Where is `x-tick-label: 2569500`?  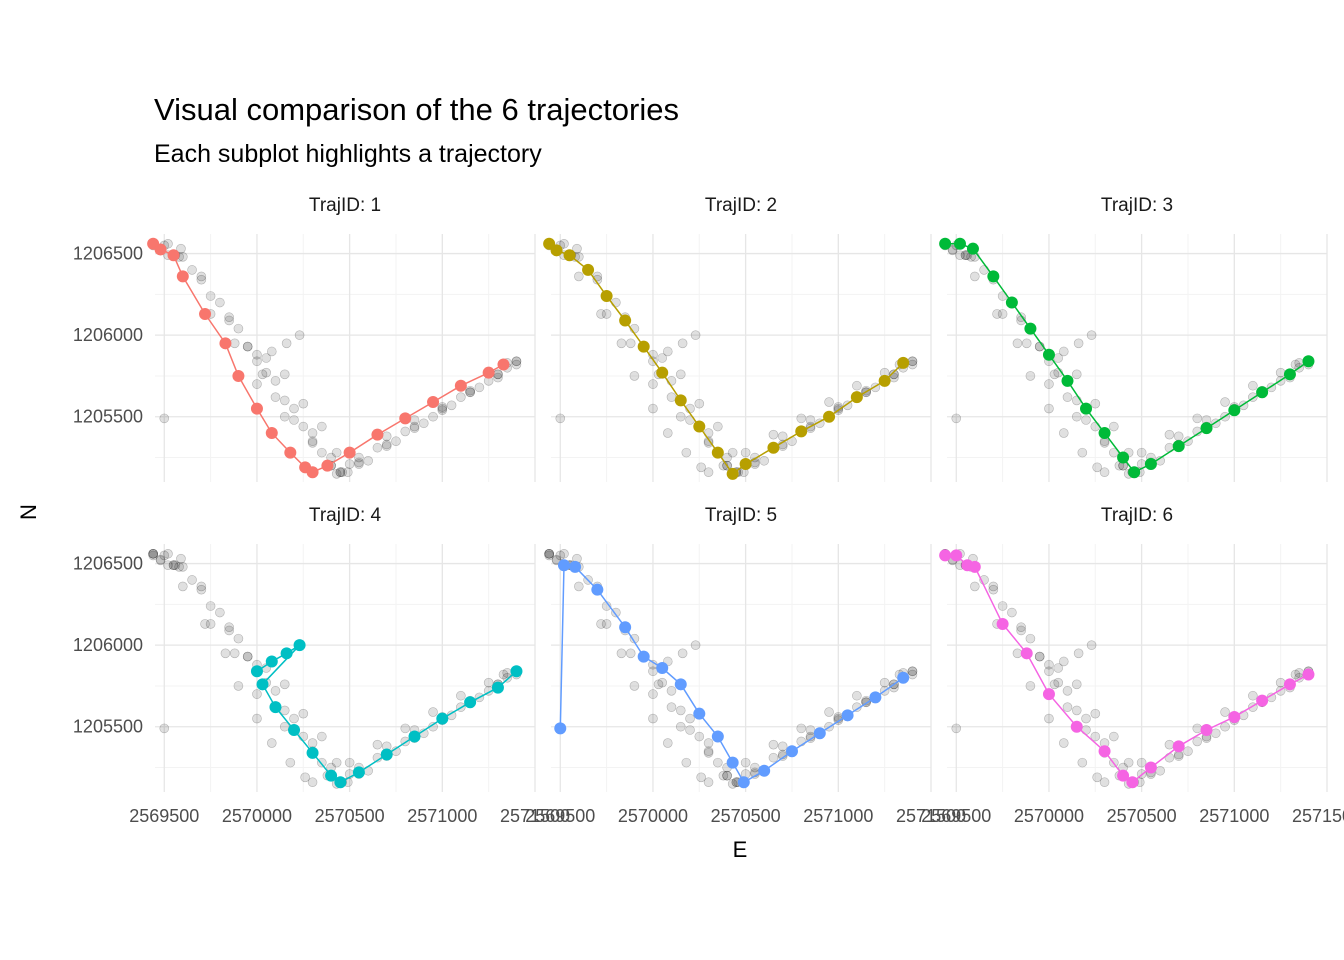 x-tick-label: 2569500 is located at coordinates (956, 816).